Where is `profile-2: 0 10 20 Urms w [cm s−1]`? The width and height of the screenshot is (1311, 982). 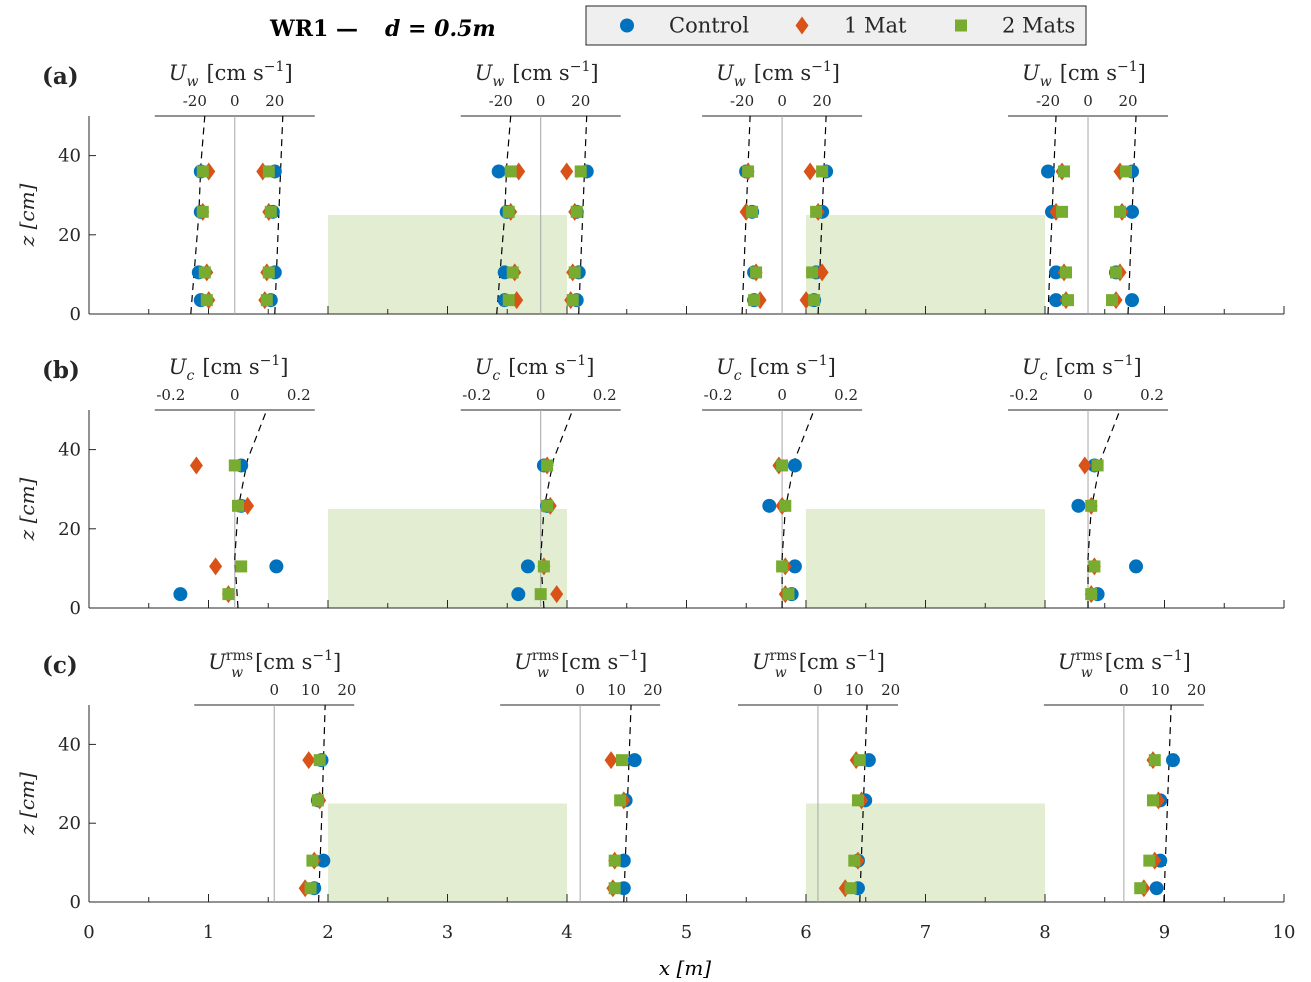
profile-2: 0 10 20 Urms w [cm s−1] is located at coordinates (581, 775).